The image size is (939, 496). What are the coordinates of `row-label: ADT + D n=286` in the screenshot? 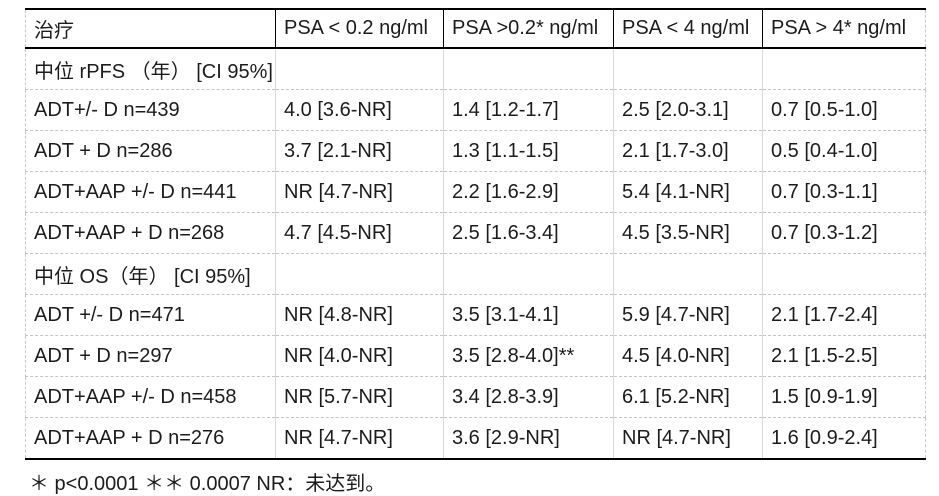 It's located at (150, 151).